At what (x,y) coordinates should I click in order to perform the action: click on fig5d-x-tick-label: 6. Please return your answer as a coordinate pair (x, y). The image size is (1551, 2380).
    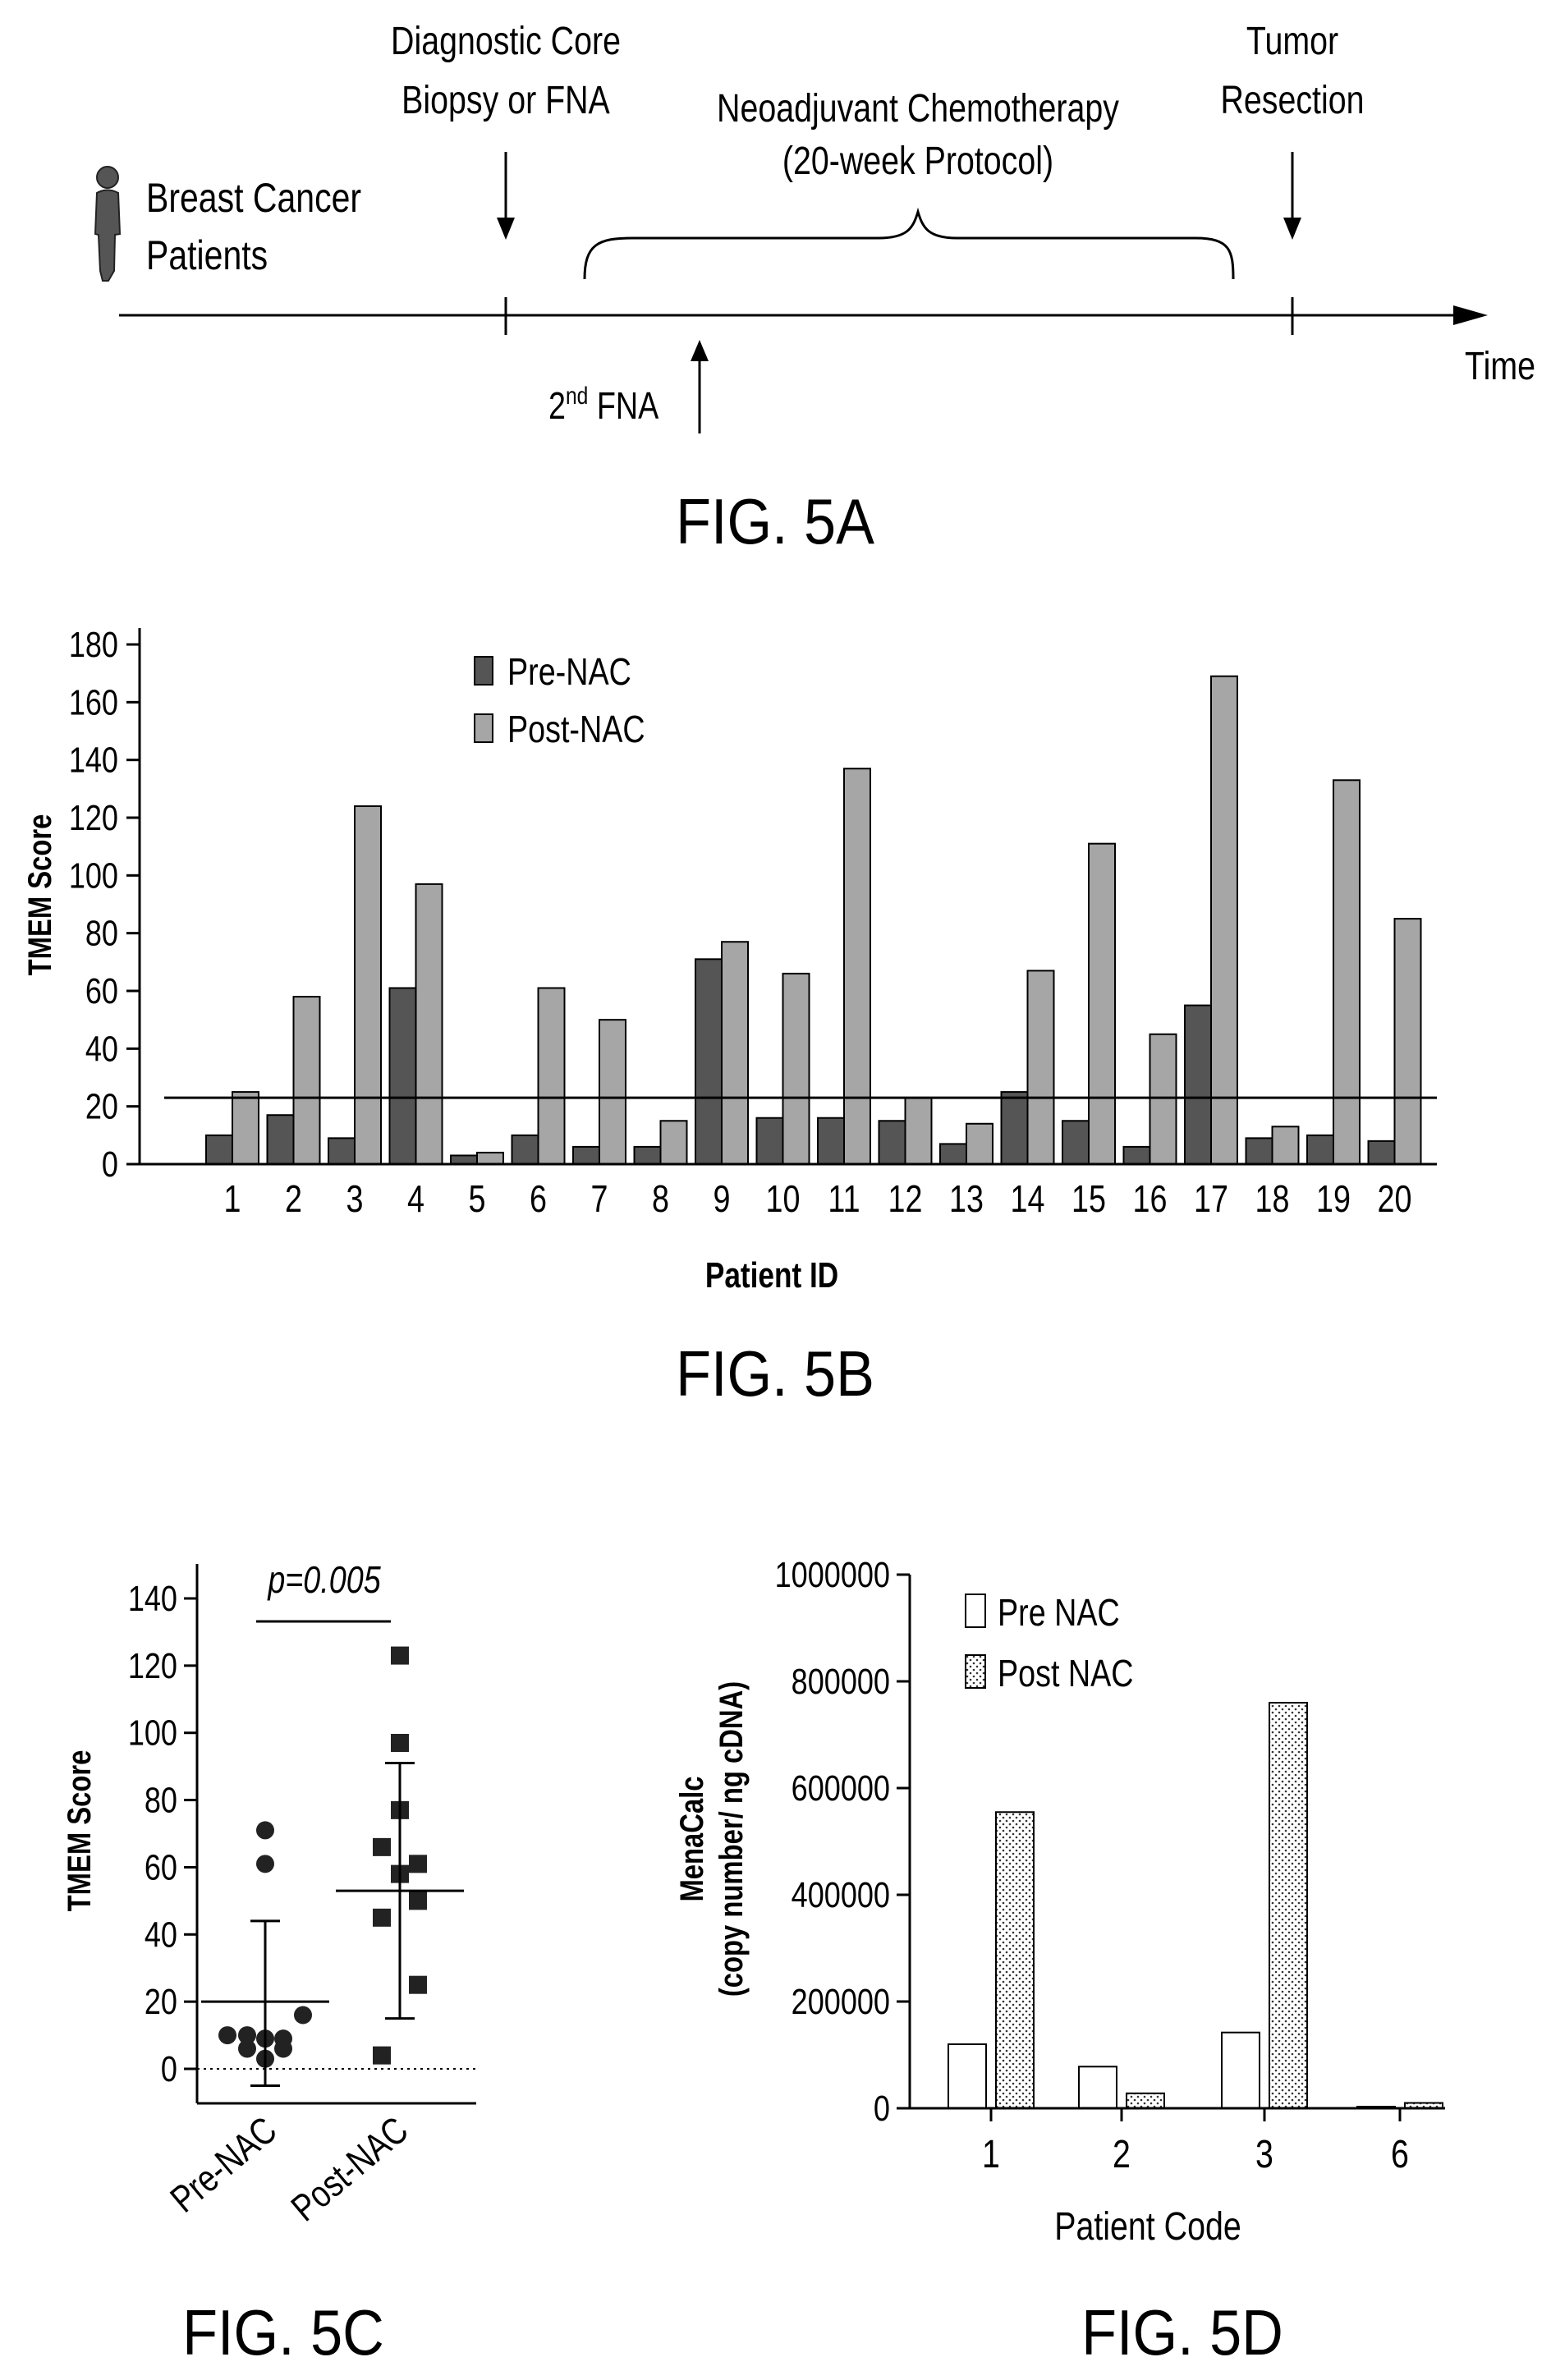
    Looking at the image, I should click on (1400, 2154).